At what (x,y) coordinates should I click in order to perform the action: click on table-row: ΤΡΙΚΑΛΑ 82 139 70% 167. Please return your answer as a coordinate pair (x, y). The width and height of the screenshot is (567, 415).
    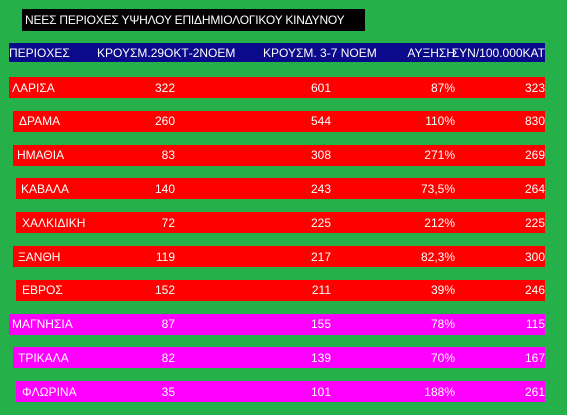
    Looking at the image, I should click on (279, 358).